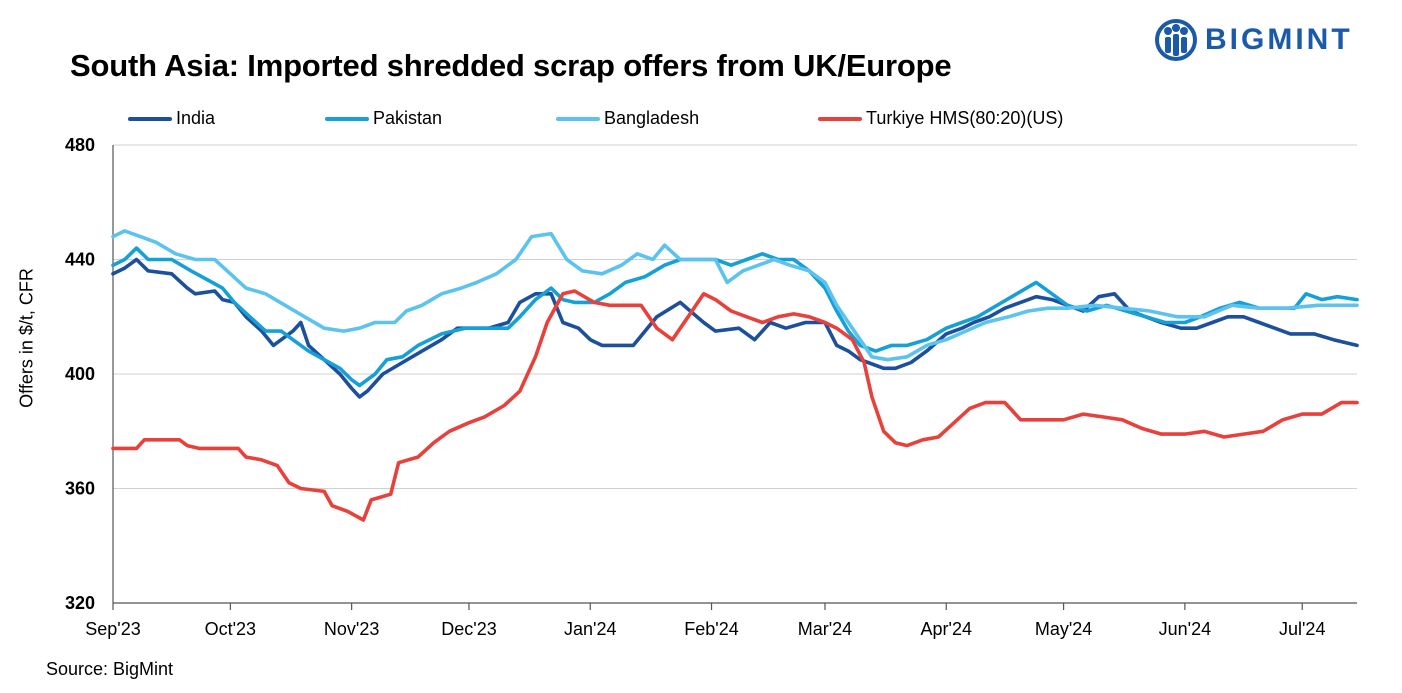 The image size is (1402, 693). What do you see at coordinates (711, 629) in the screenshot?
I see `x-tick-label: Feb'24` at bounding box center [711, 629].